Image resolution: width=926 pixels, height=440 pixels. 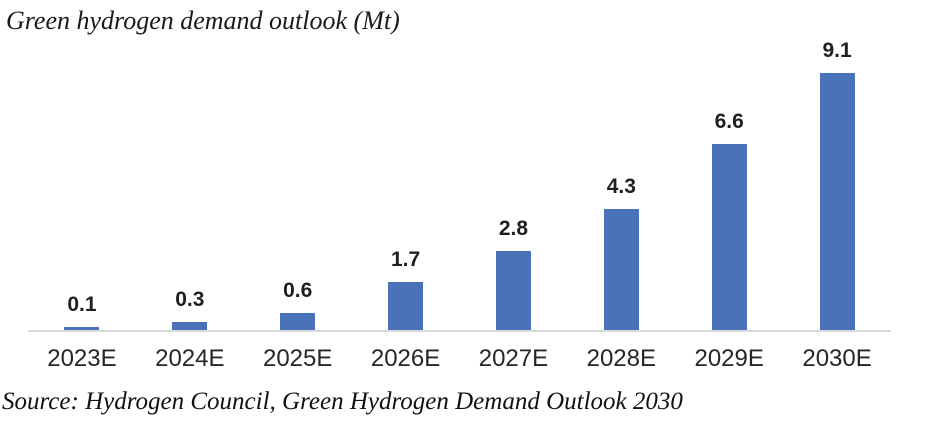 What do you see at coordinates (405, 358) in the screenshot?
I see `x-tick-label: 2026E` at bounding box center [405, 358].